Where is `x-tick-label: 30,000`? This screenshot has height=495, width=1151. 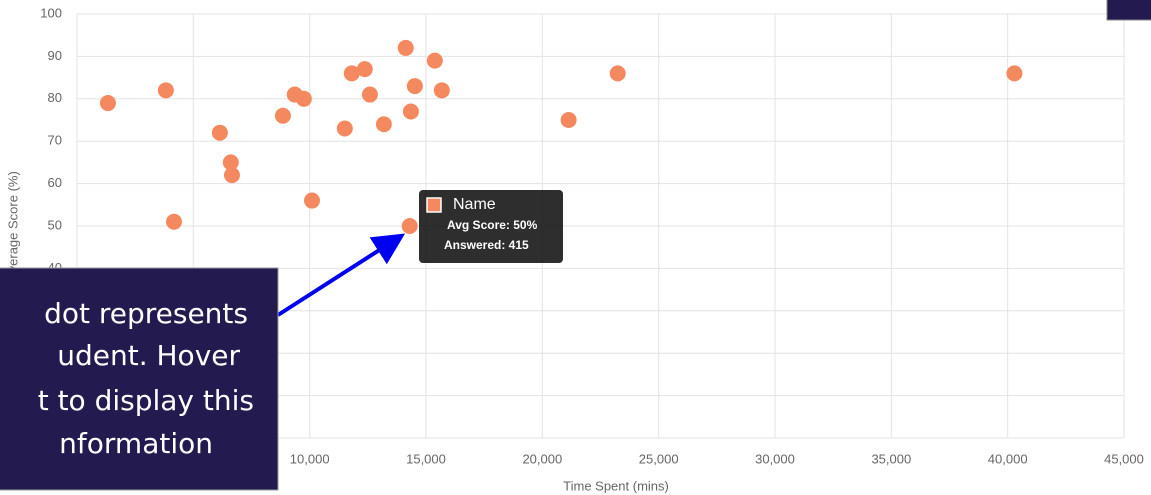 x-tick-label: 30,000 is located at coordinates (775, 458).